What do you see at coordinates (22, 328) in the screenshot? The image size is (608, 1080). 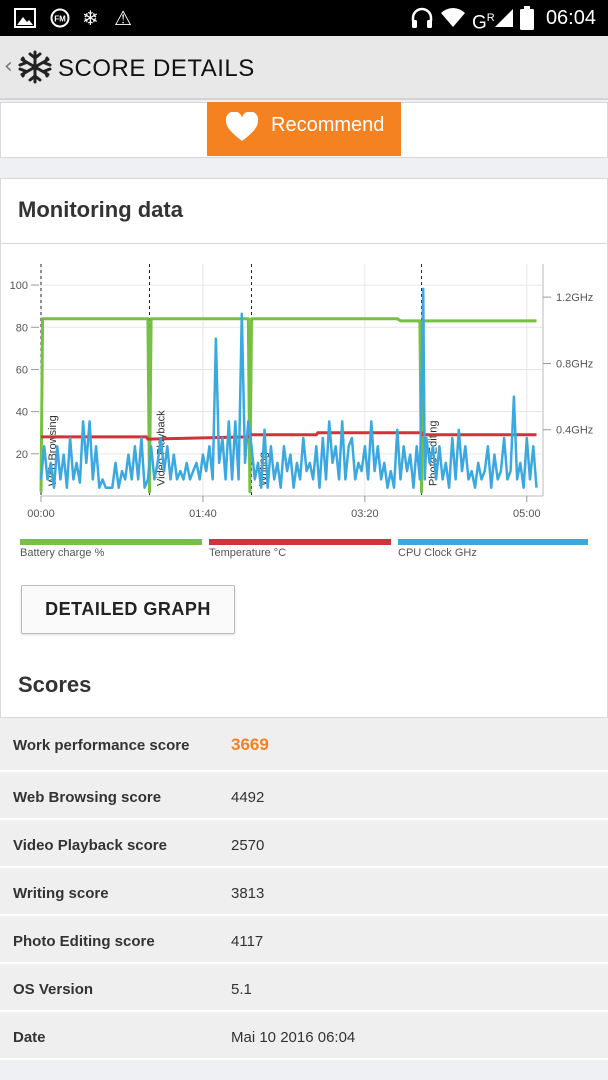 I see `y-tick-label-left: 80` at bounding box center [22, 328].